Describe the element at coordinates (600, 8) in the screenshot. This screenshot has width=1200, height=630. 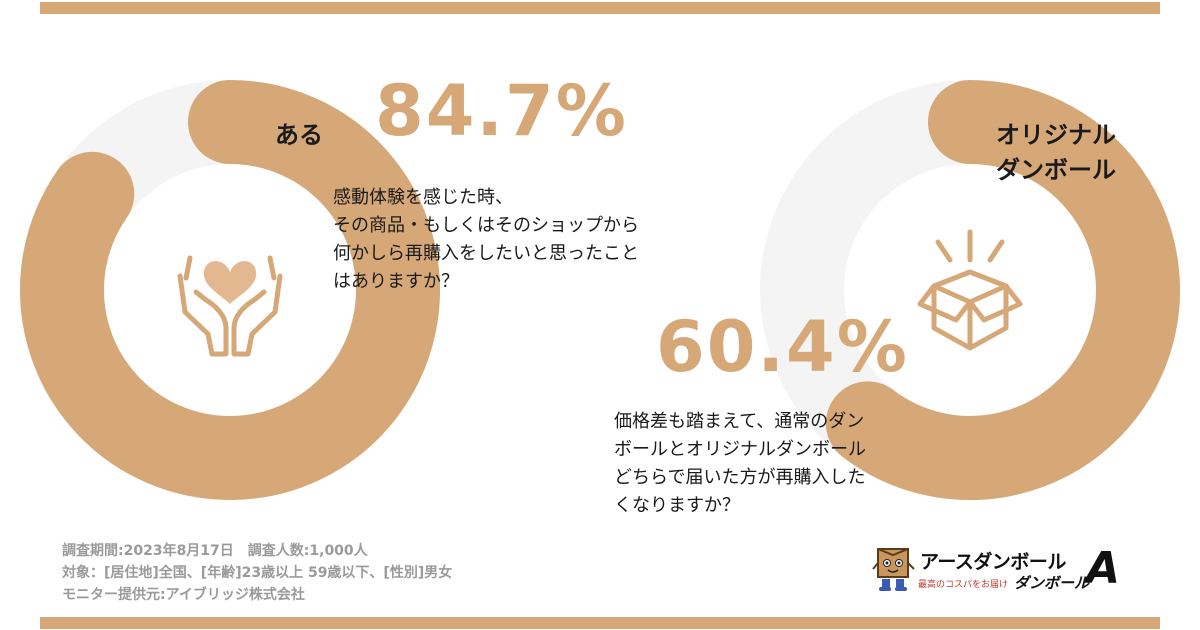
I see `top-border-bar` at that location.